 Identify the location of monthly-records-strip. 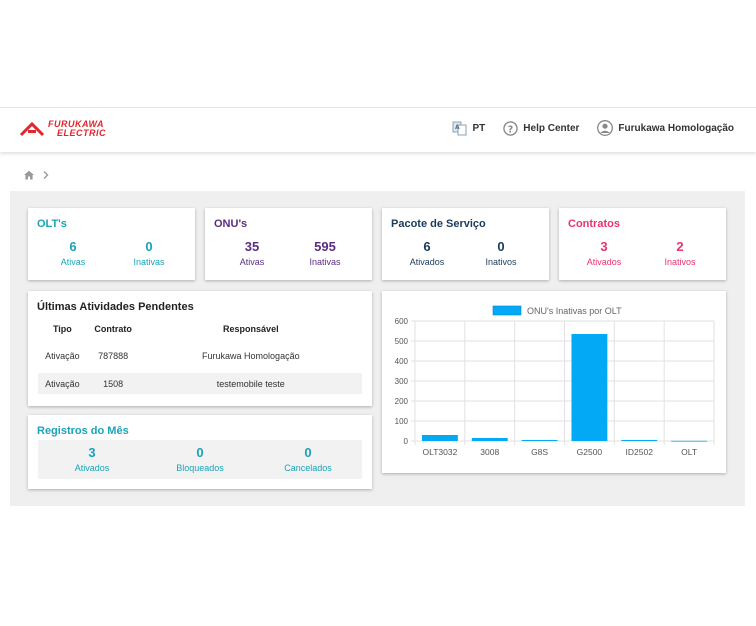
(200, 459).